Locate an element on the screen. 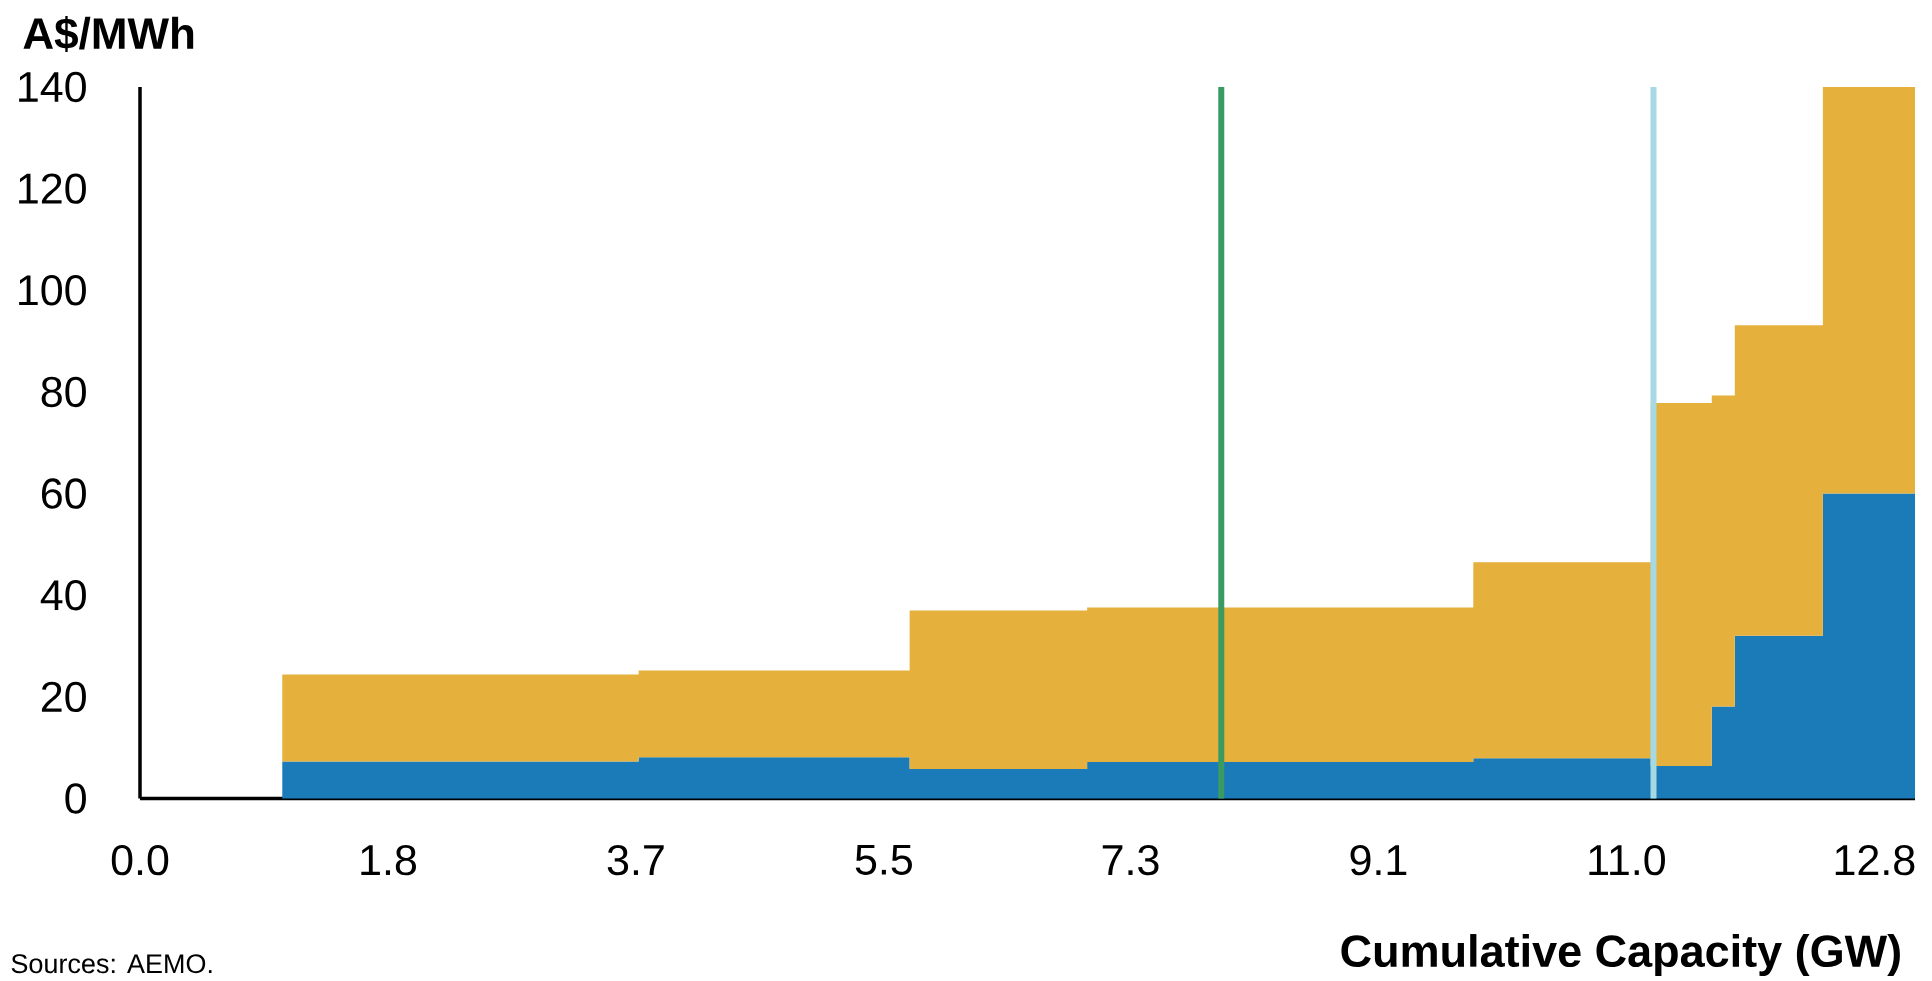 Image resolution: width=1932 pixels, height=981 pixels. x-tick-label: 3.7 is located at coordinates (635, 860).